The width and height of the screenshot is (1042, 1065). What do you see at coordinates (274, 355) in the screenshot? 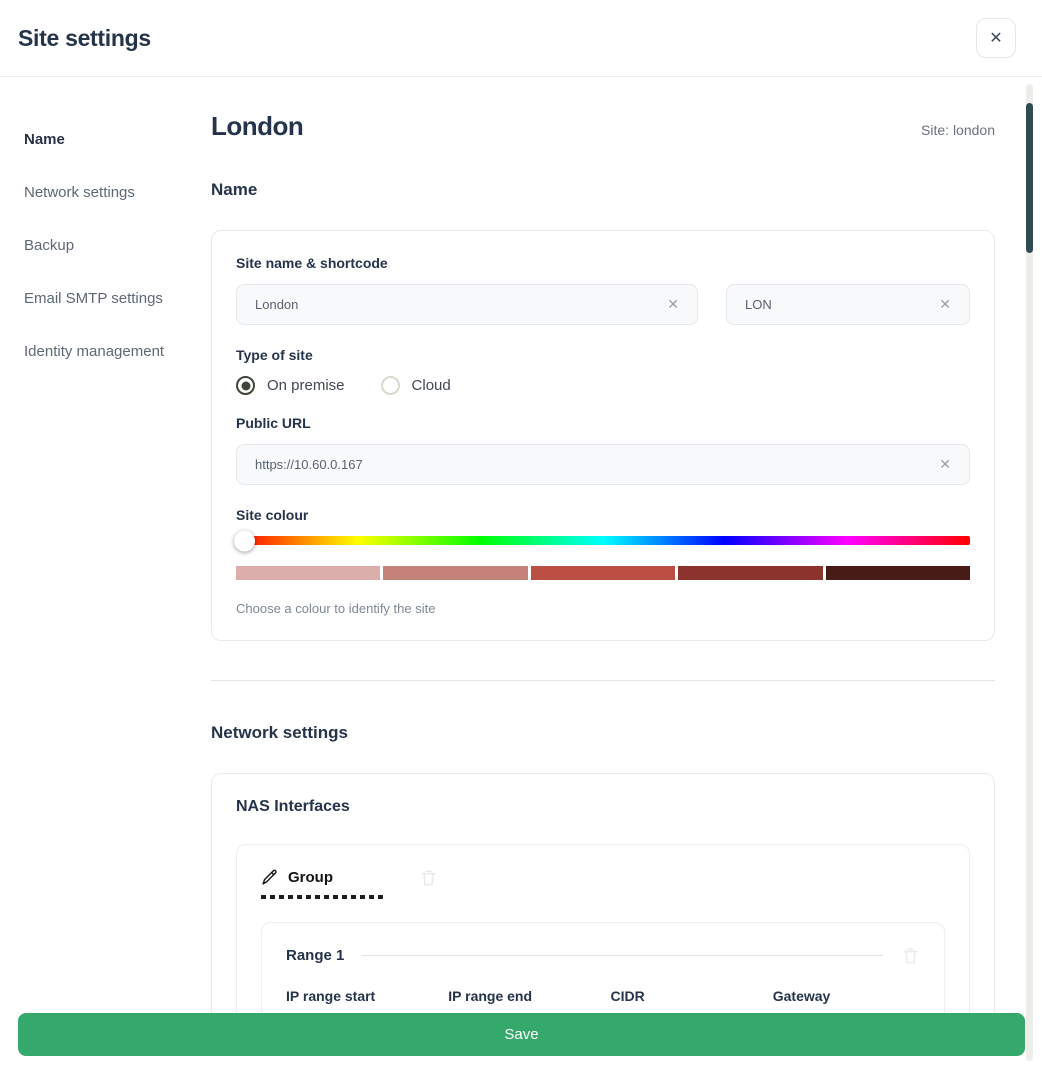
I see `type-of-site-label: Type of site` at bounding box center [274, 355].